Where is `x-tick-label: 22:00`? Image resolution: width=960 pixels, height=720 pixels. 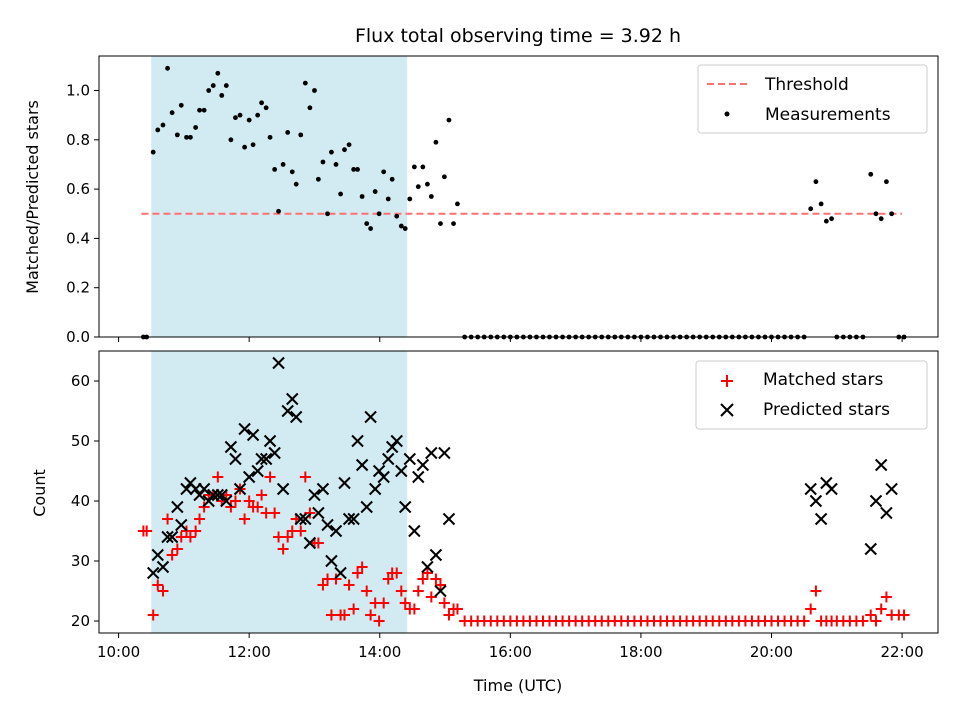 x-tick-label: 22:00 is located at coordinates (901, 652).